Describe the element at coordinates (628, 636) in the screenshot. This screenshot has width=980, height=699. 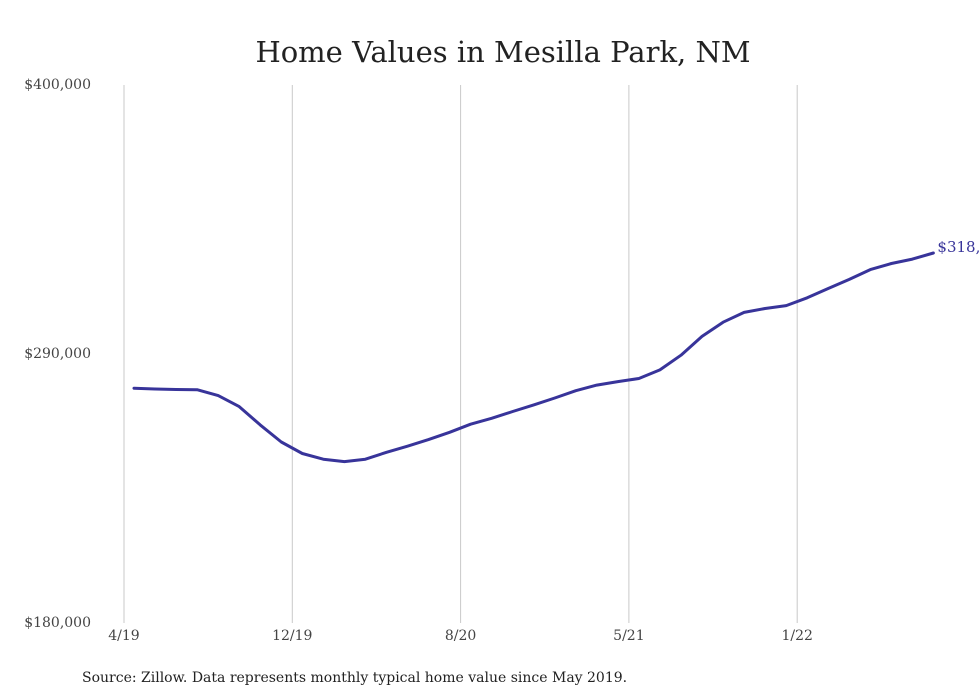
I see `x-tick-label: 5/21` at that location.